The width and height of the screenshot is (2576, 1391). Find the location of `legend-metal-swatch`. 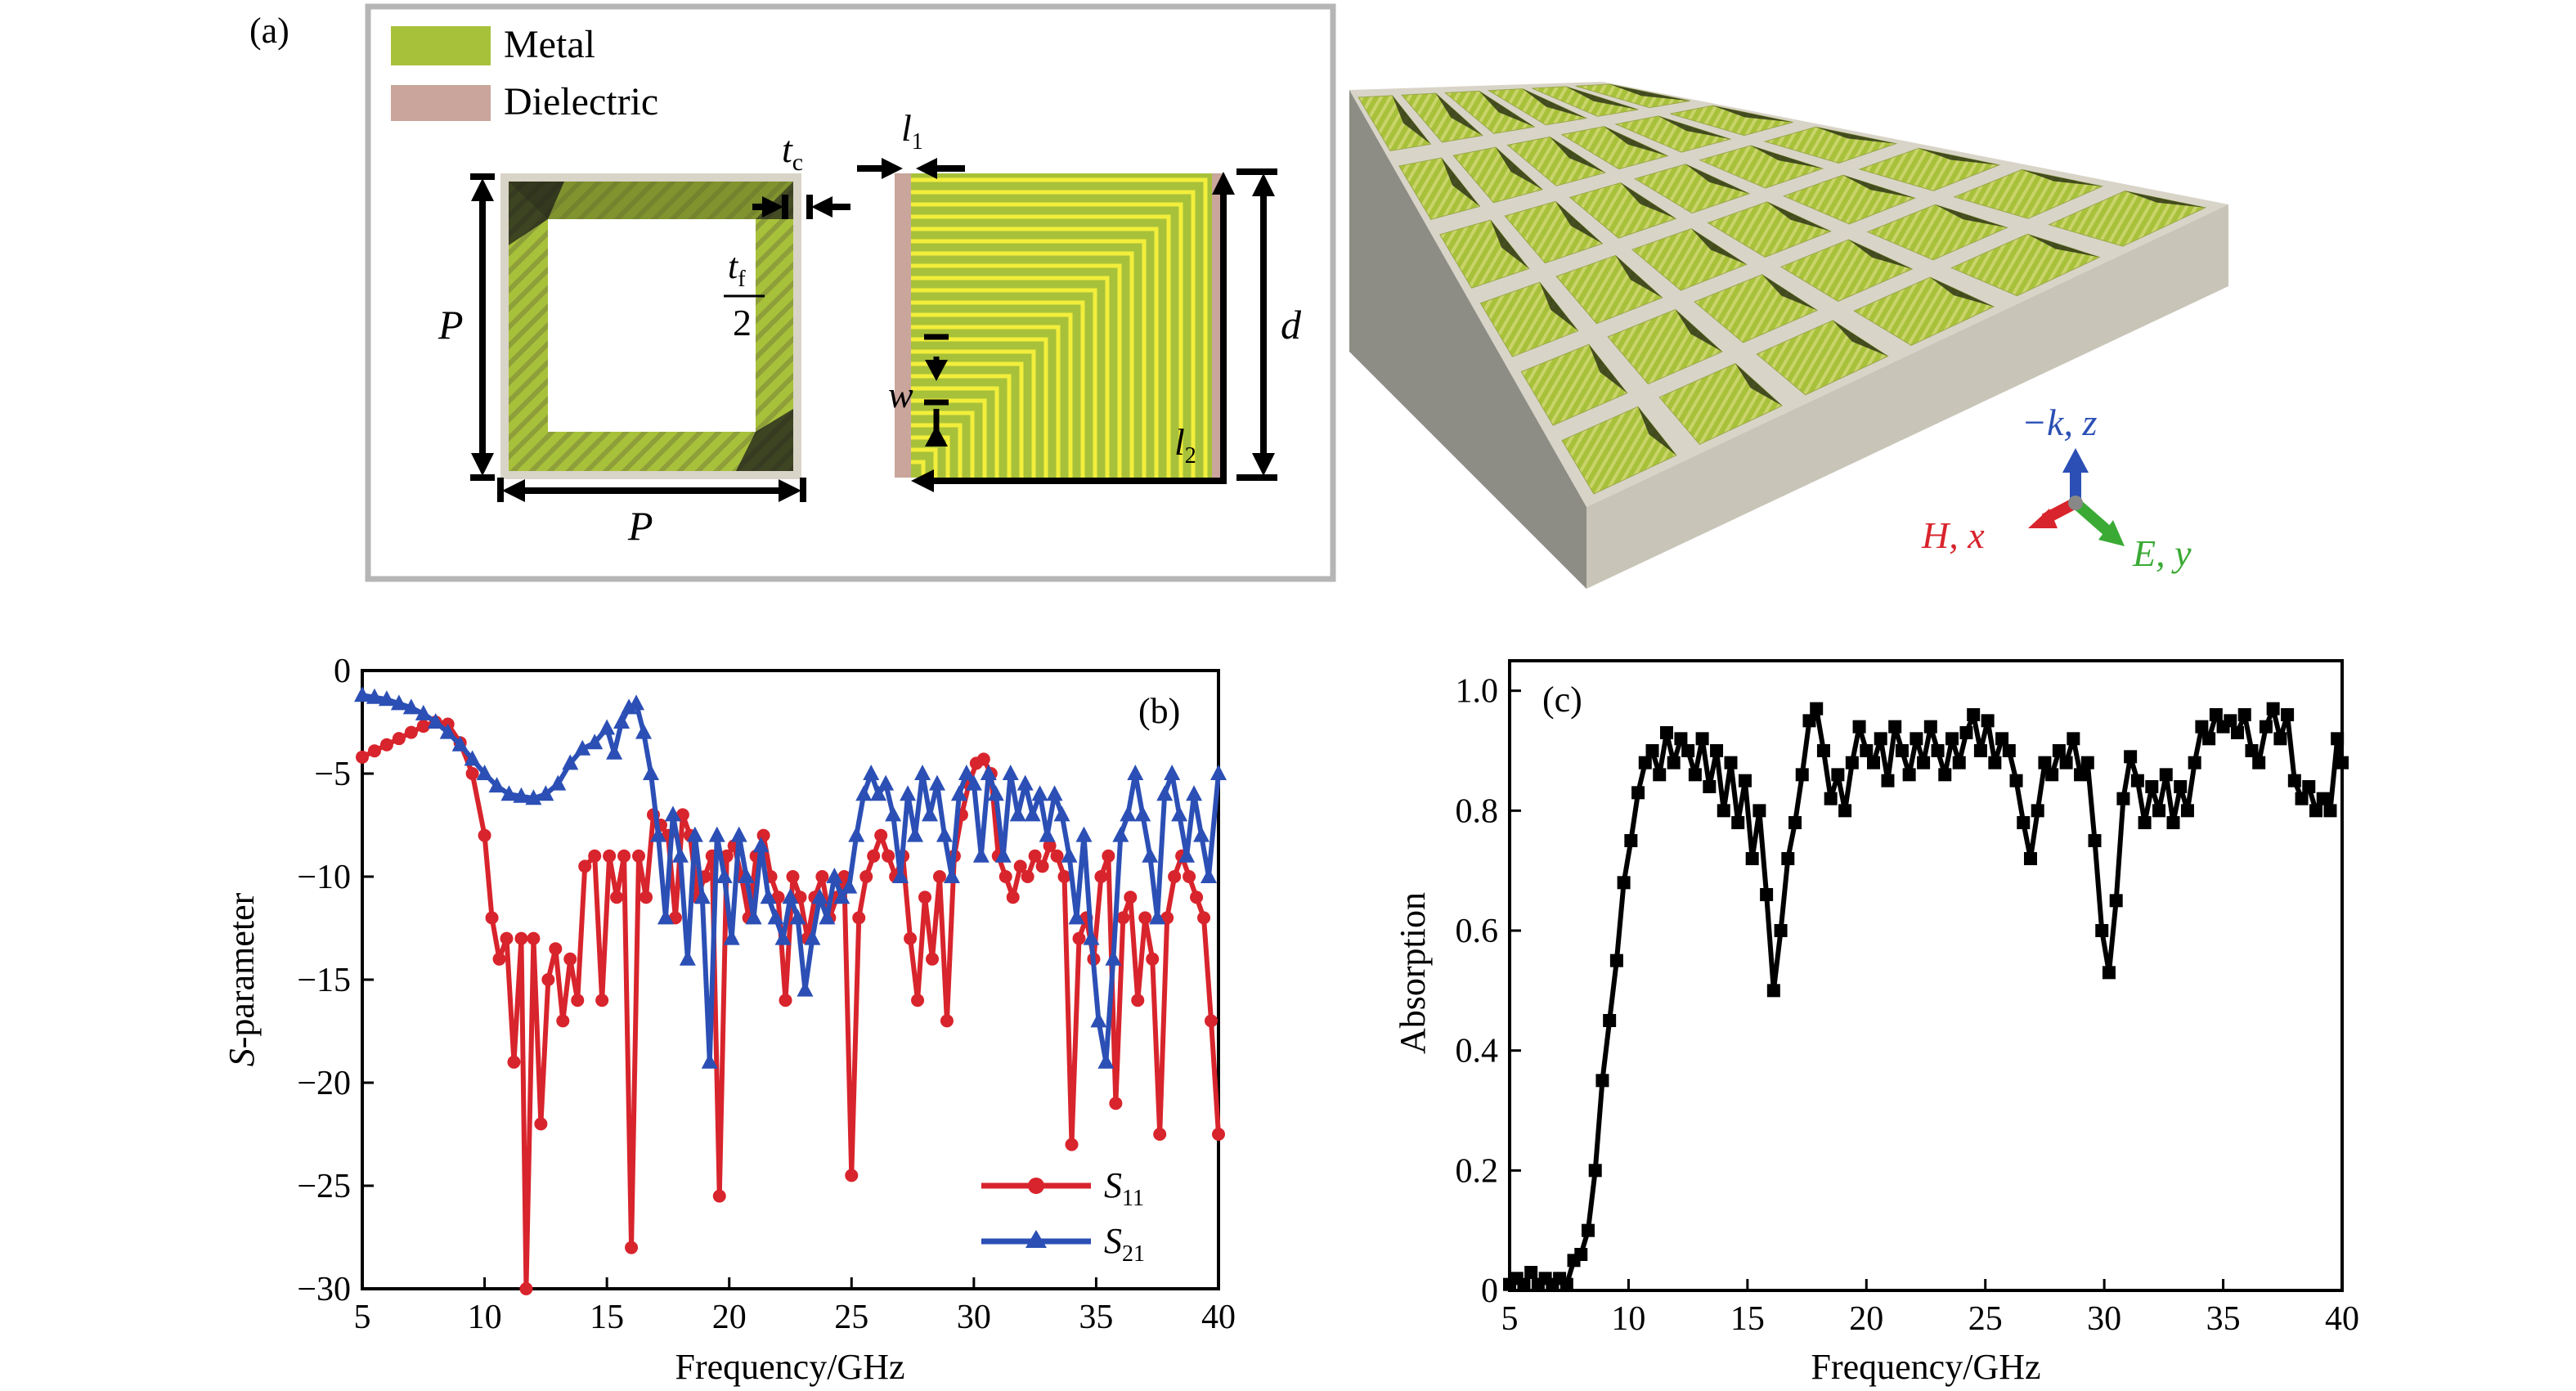

legend-metal-swatch is located at coordinates (441, 45).